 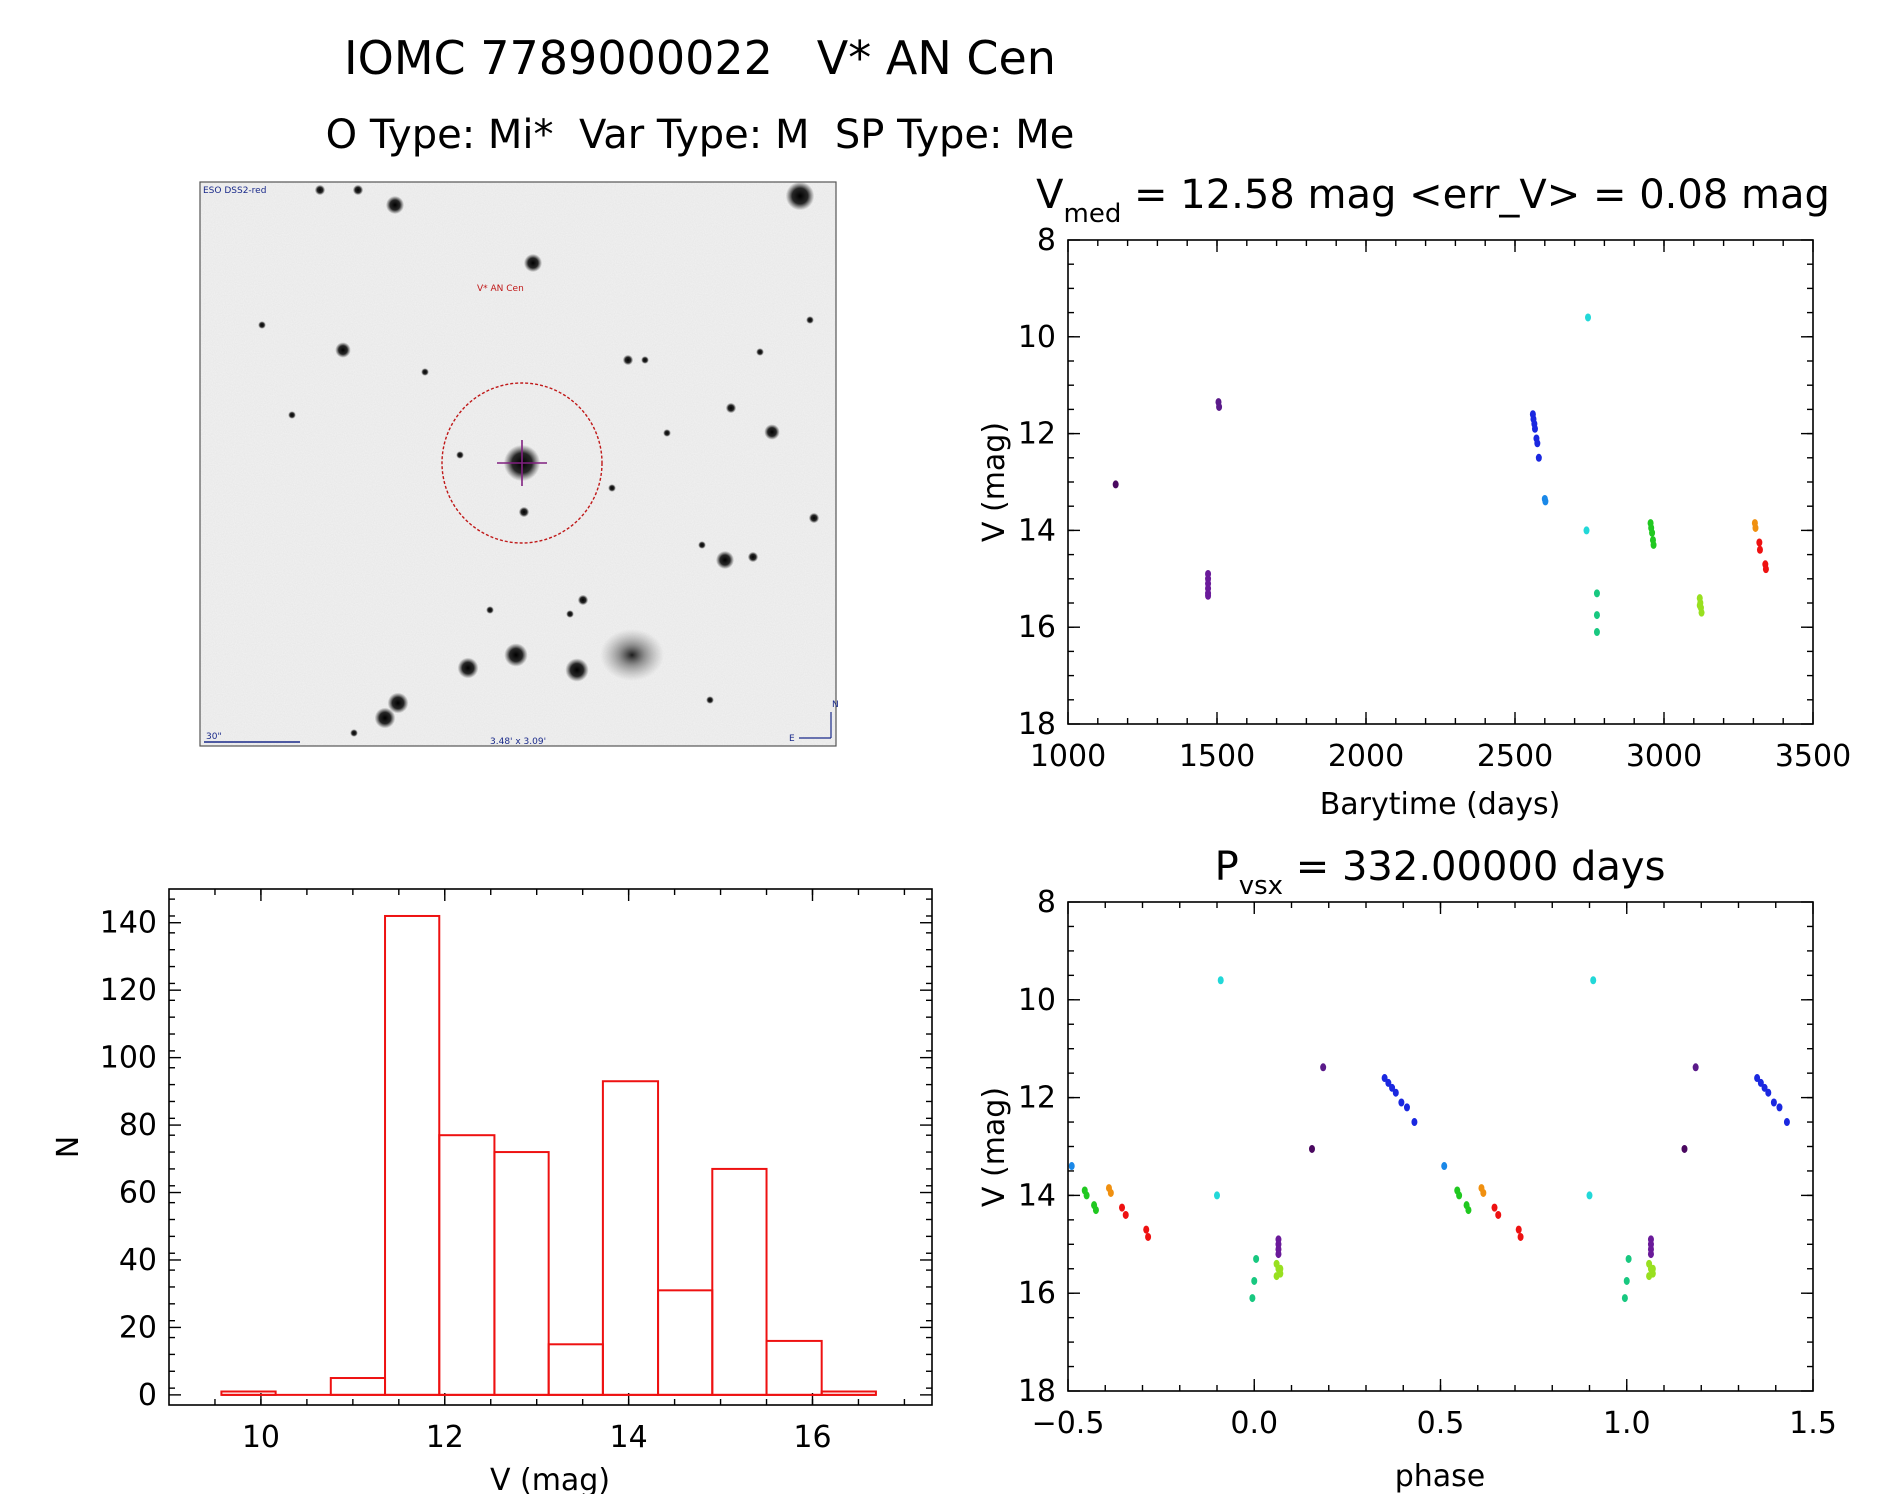 I want to click on x-tick-label: 0.5, so click(x=1441, y=1423).